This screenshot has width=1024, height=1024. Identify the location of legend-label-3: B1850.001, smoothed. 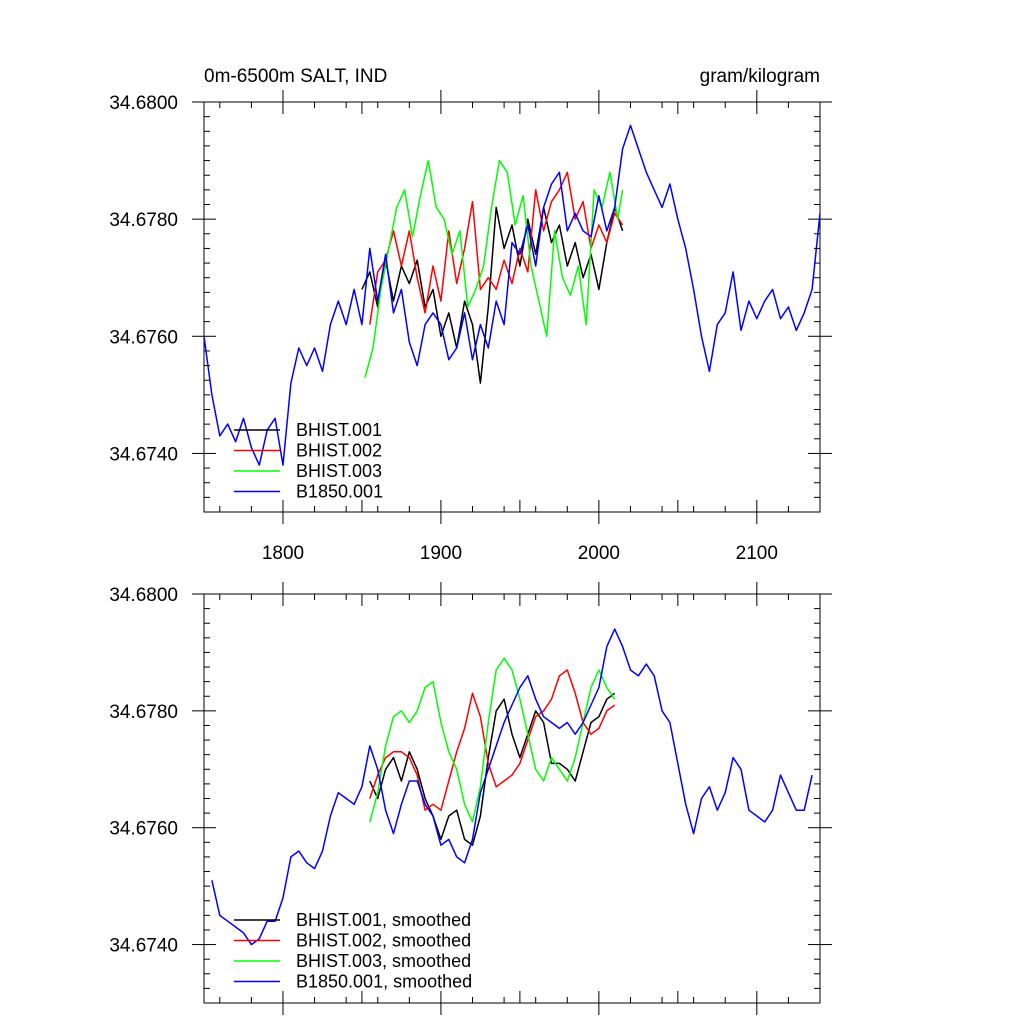
(384, 982).